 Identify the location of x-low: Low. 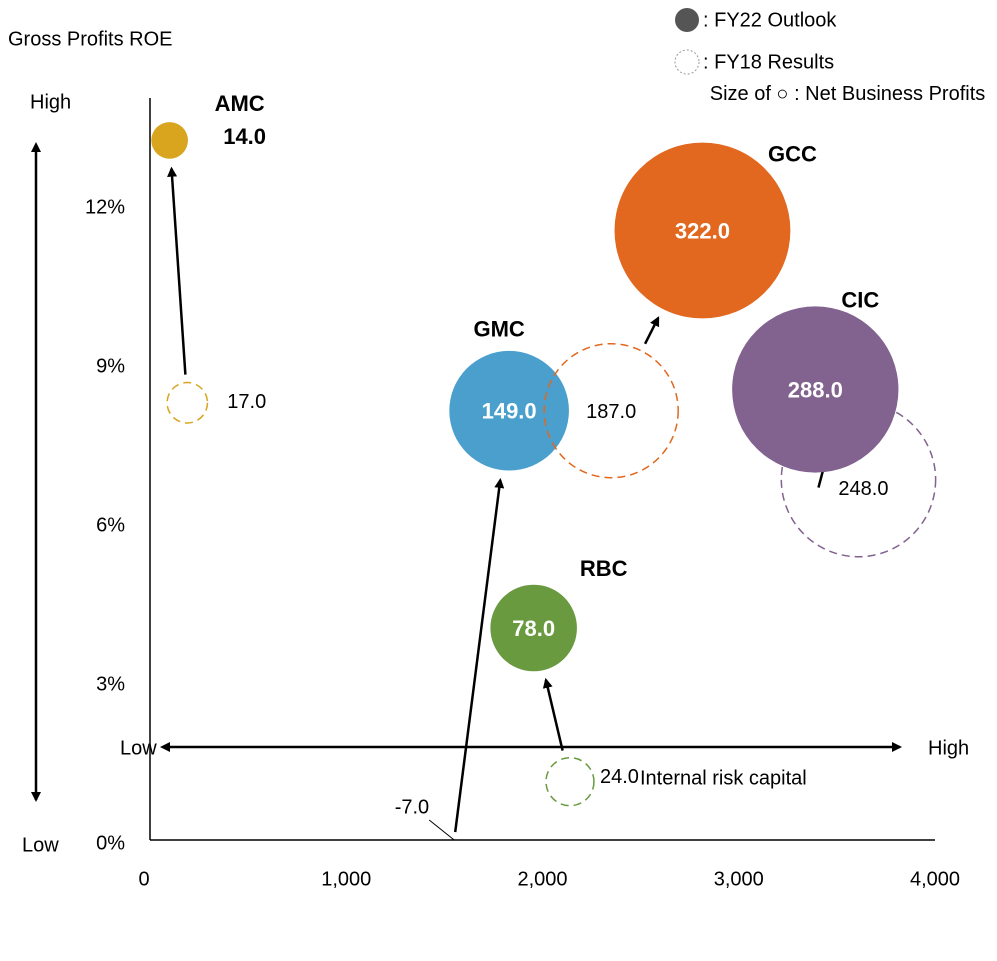
(138, 748).